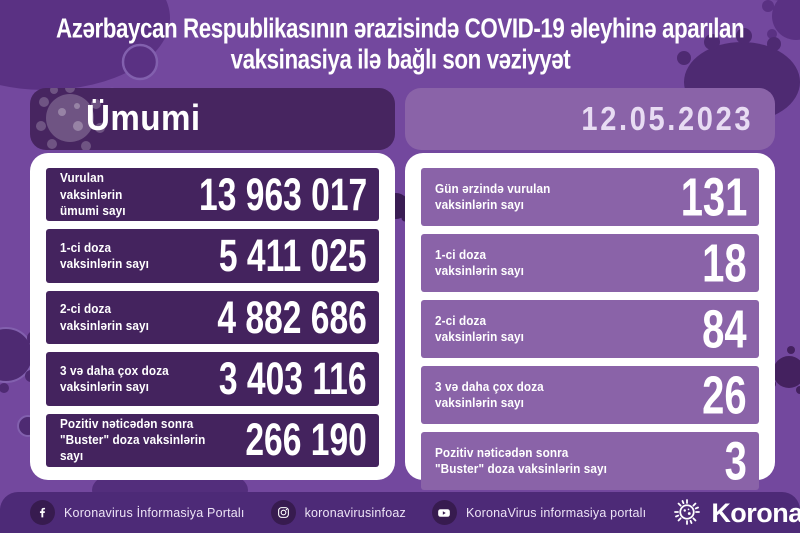 The image size is (800, 533). What do you see at coordinates (444, 512) in the screenshot?
I see `youtube-icon` at bounding box center [444, 512].